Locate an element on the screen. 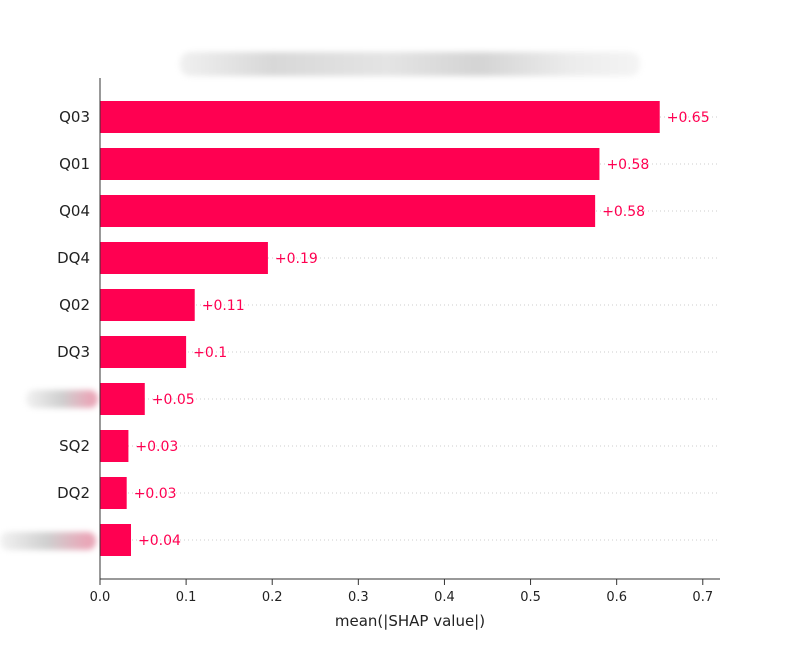  category-label: Q04 is located at coordinates (74, 211).